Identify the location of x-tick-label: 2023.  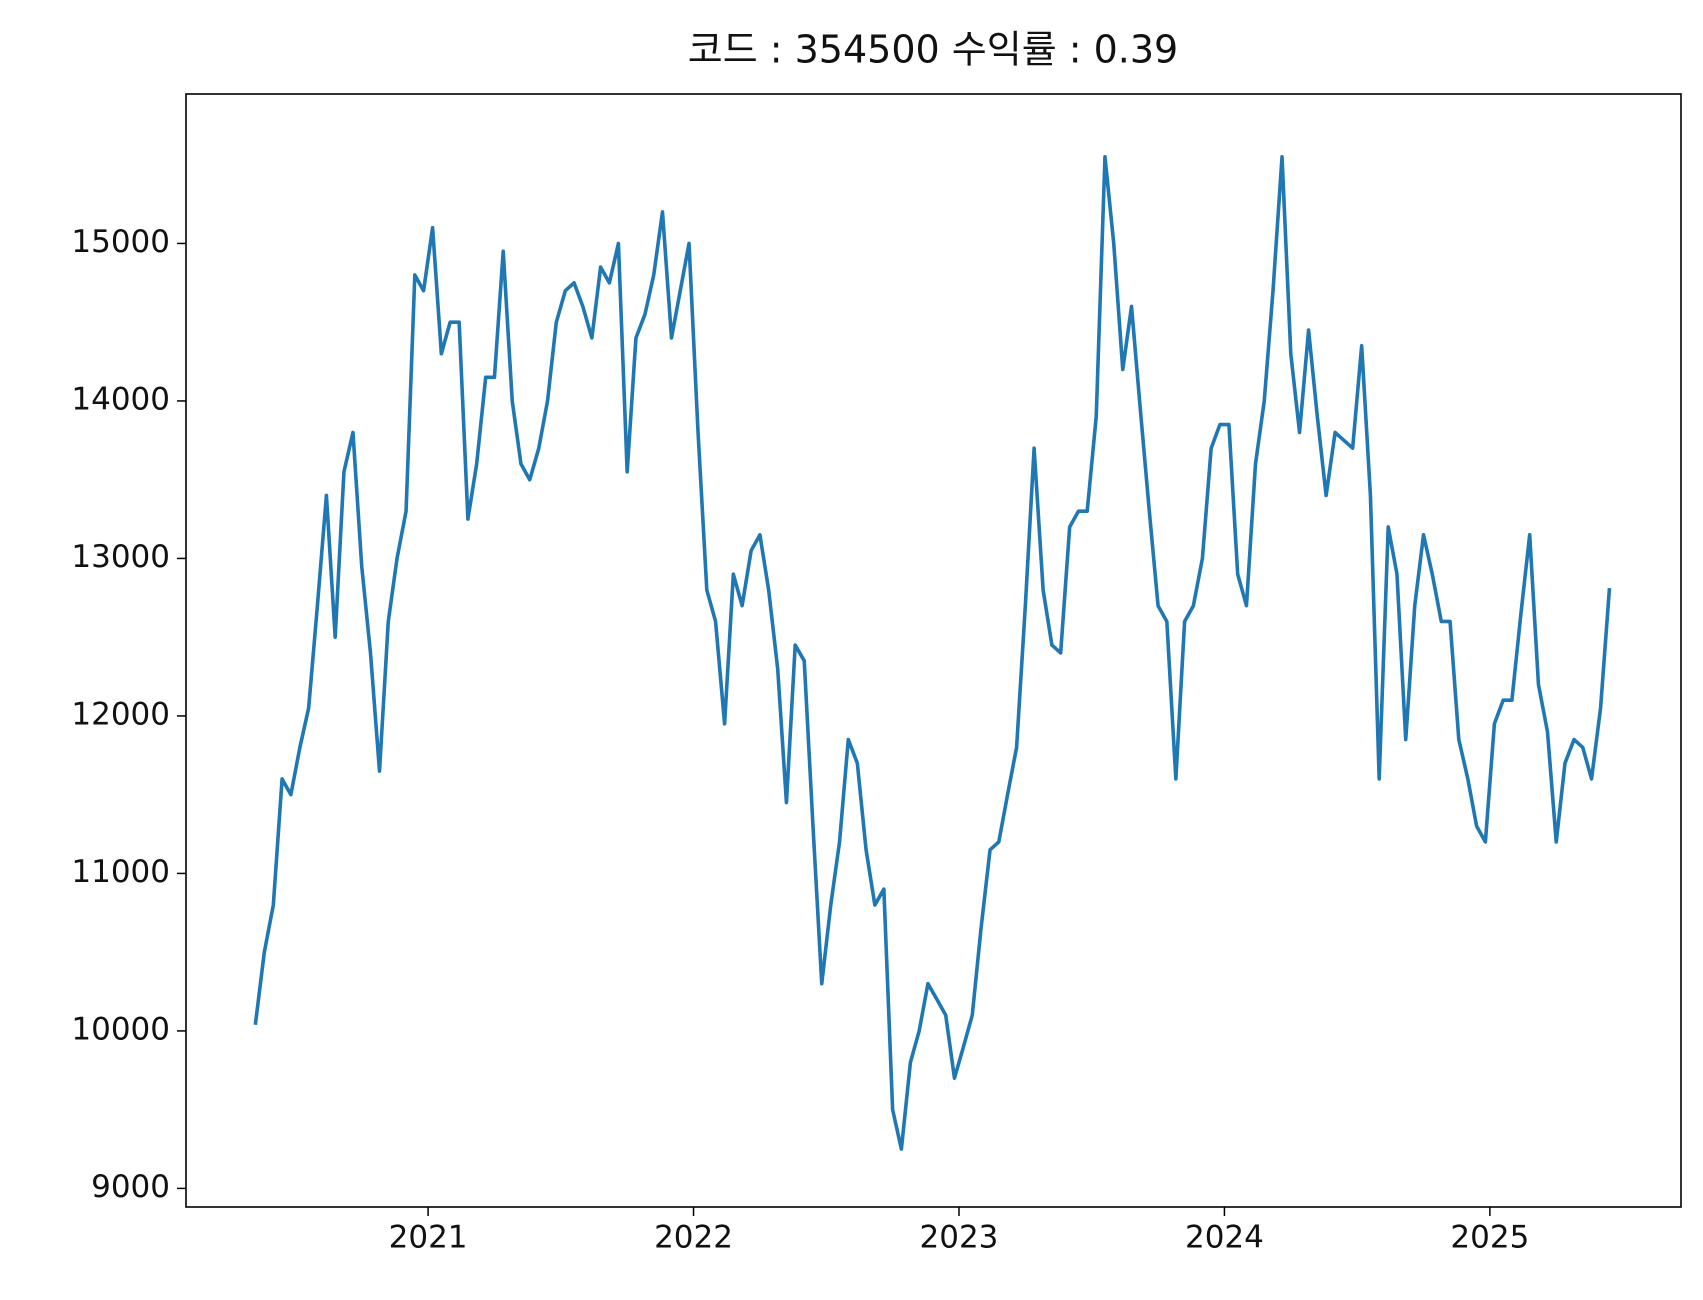
(959, 1238).